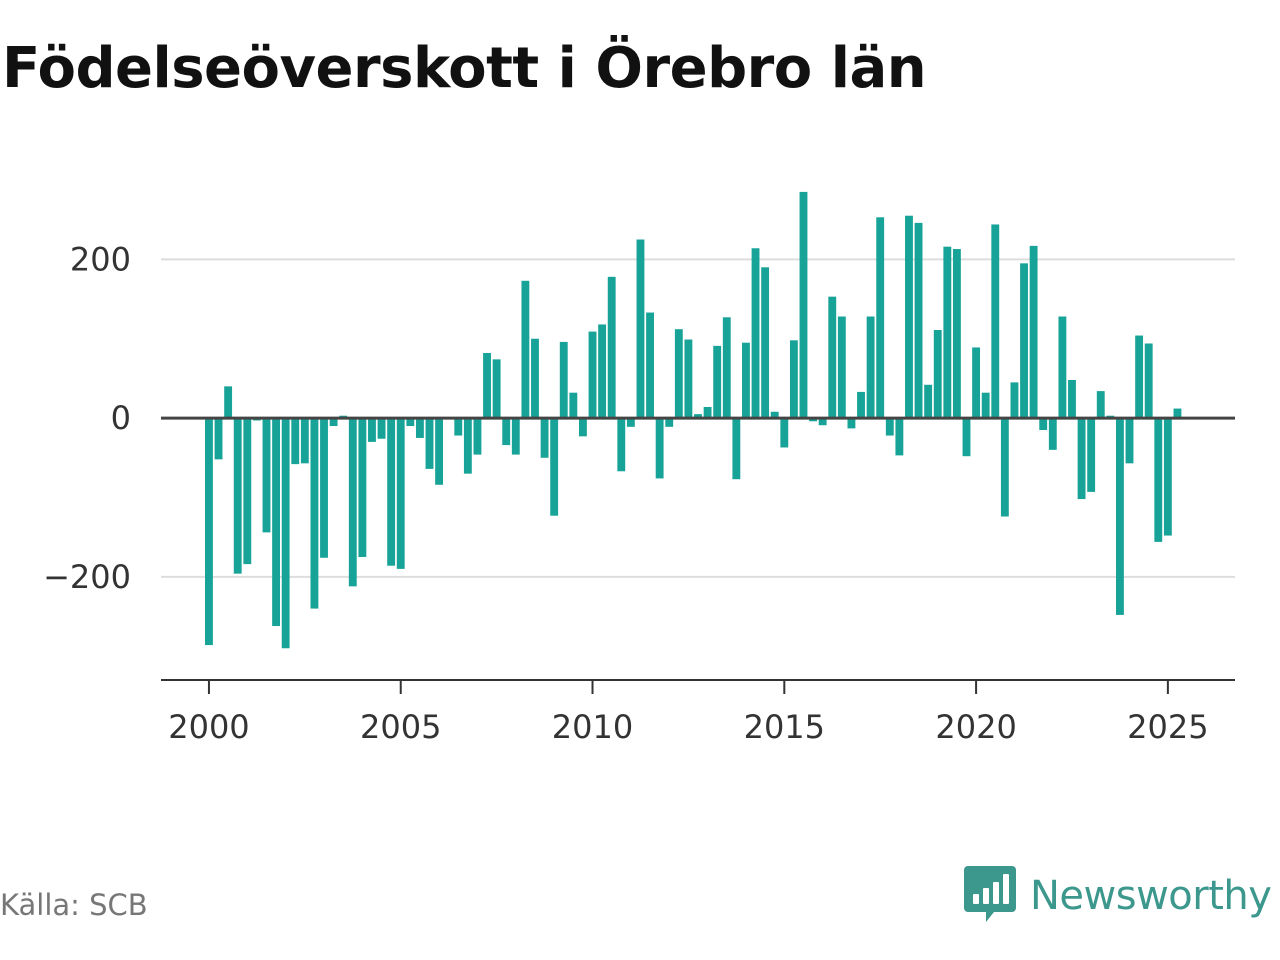  I want to click on brand-name: Newsworthy, so click(1151, 896).